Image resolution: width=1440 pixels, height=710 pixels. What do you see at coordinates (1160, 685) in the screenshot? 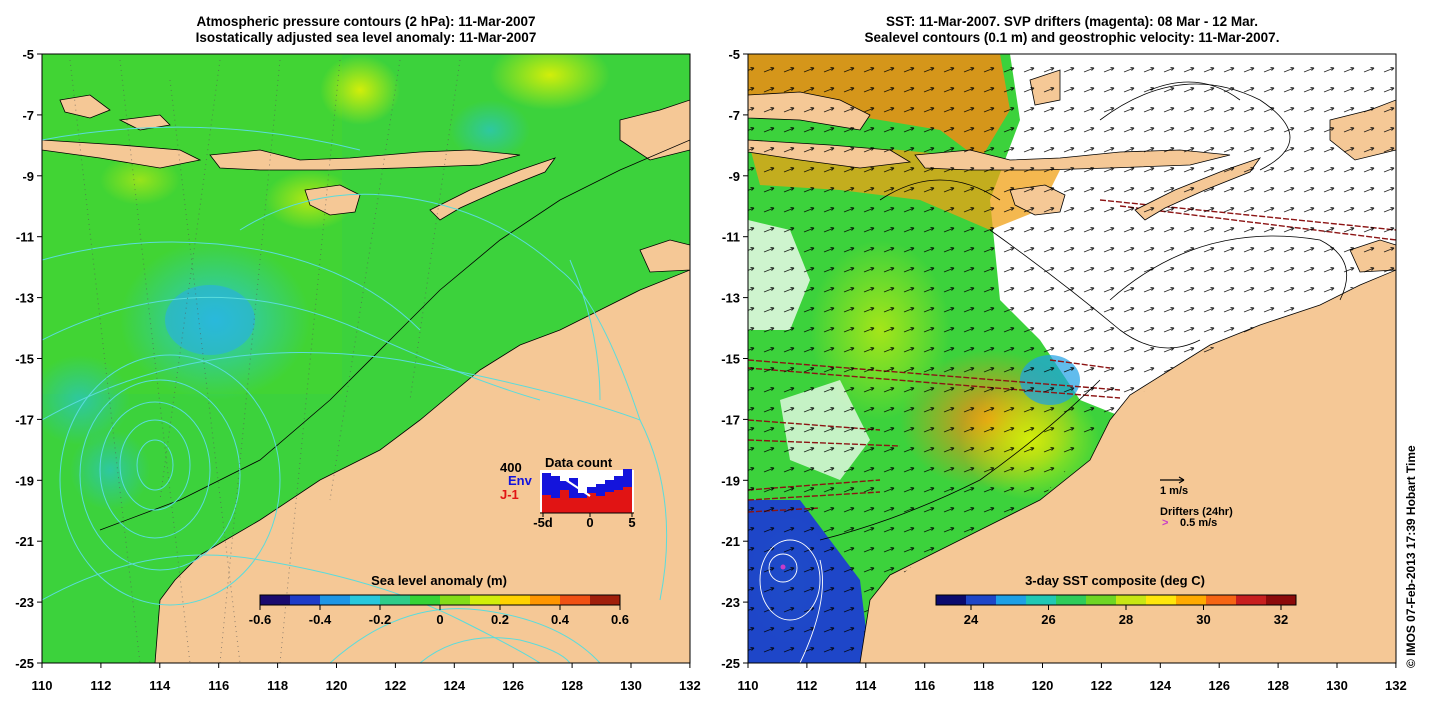
I see `right-lon-label: 124` at bounding box center [1160, 685].